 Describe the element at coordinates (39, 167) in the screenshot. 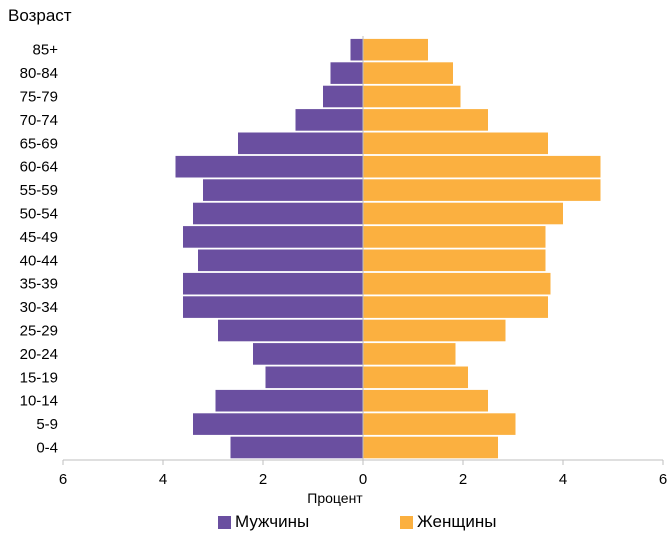

I see `category-label-5: 60-64` at that location.